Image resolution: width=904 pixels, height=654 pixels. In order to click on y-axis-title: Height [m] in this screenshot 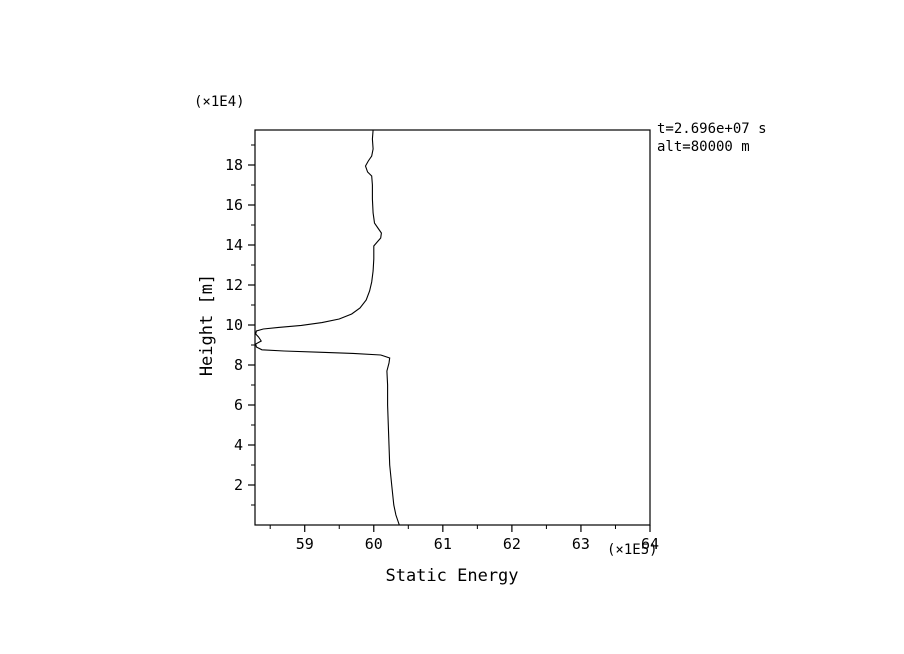, I will do `click(207, 325)`.